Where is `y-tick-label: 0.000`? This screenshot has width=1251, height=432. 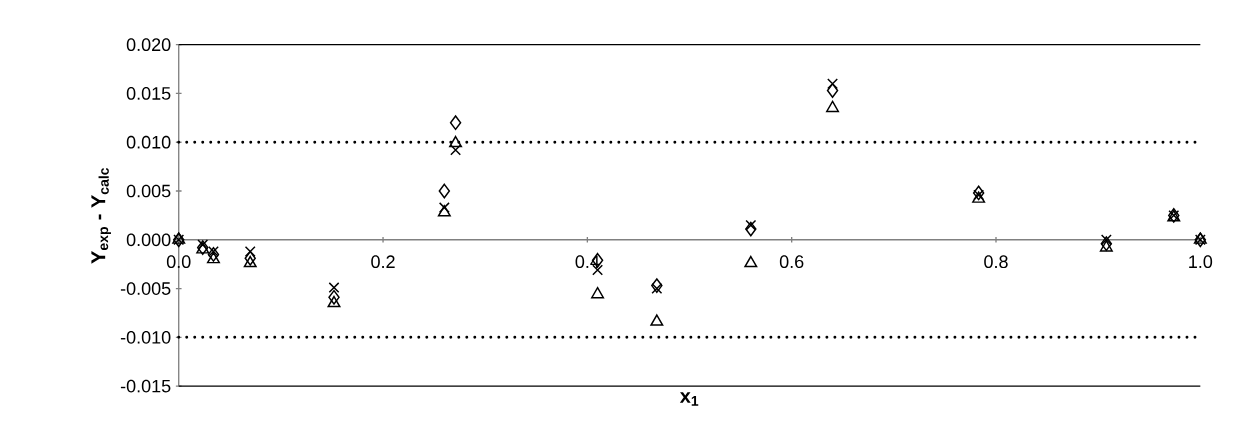
y-tick-label: 0.000 is located at coordinates (148, 240).